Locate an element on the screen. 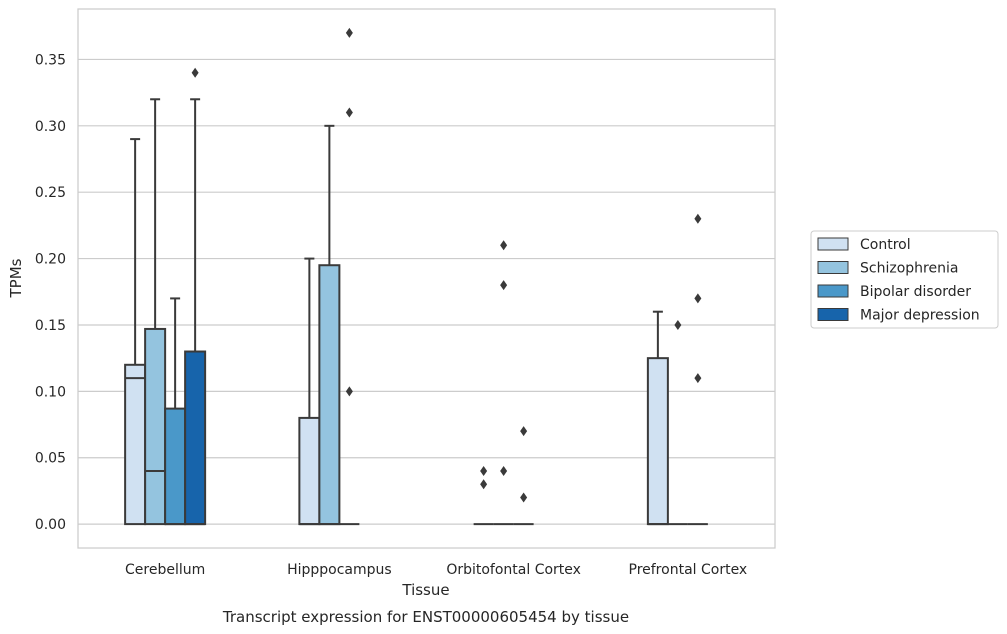 This screenshot has width=1007, height=634. y-tick-label: 0.15 is located at coordinates (50, 326).